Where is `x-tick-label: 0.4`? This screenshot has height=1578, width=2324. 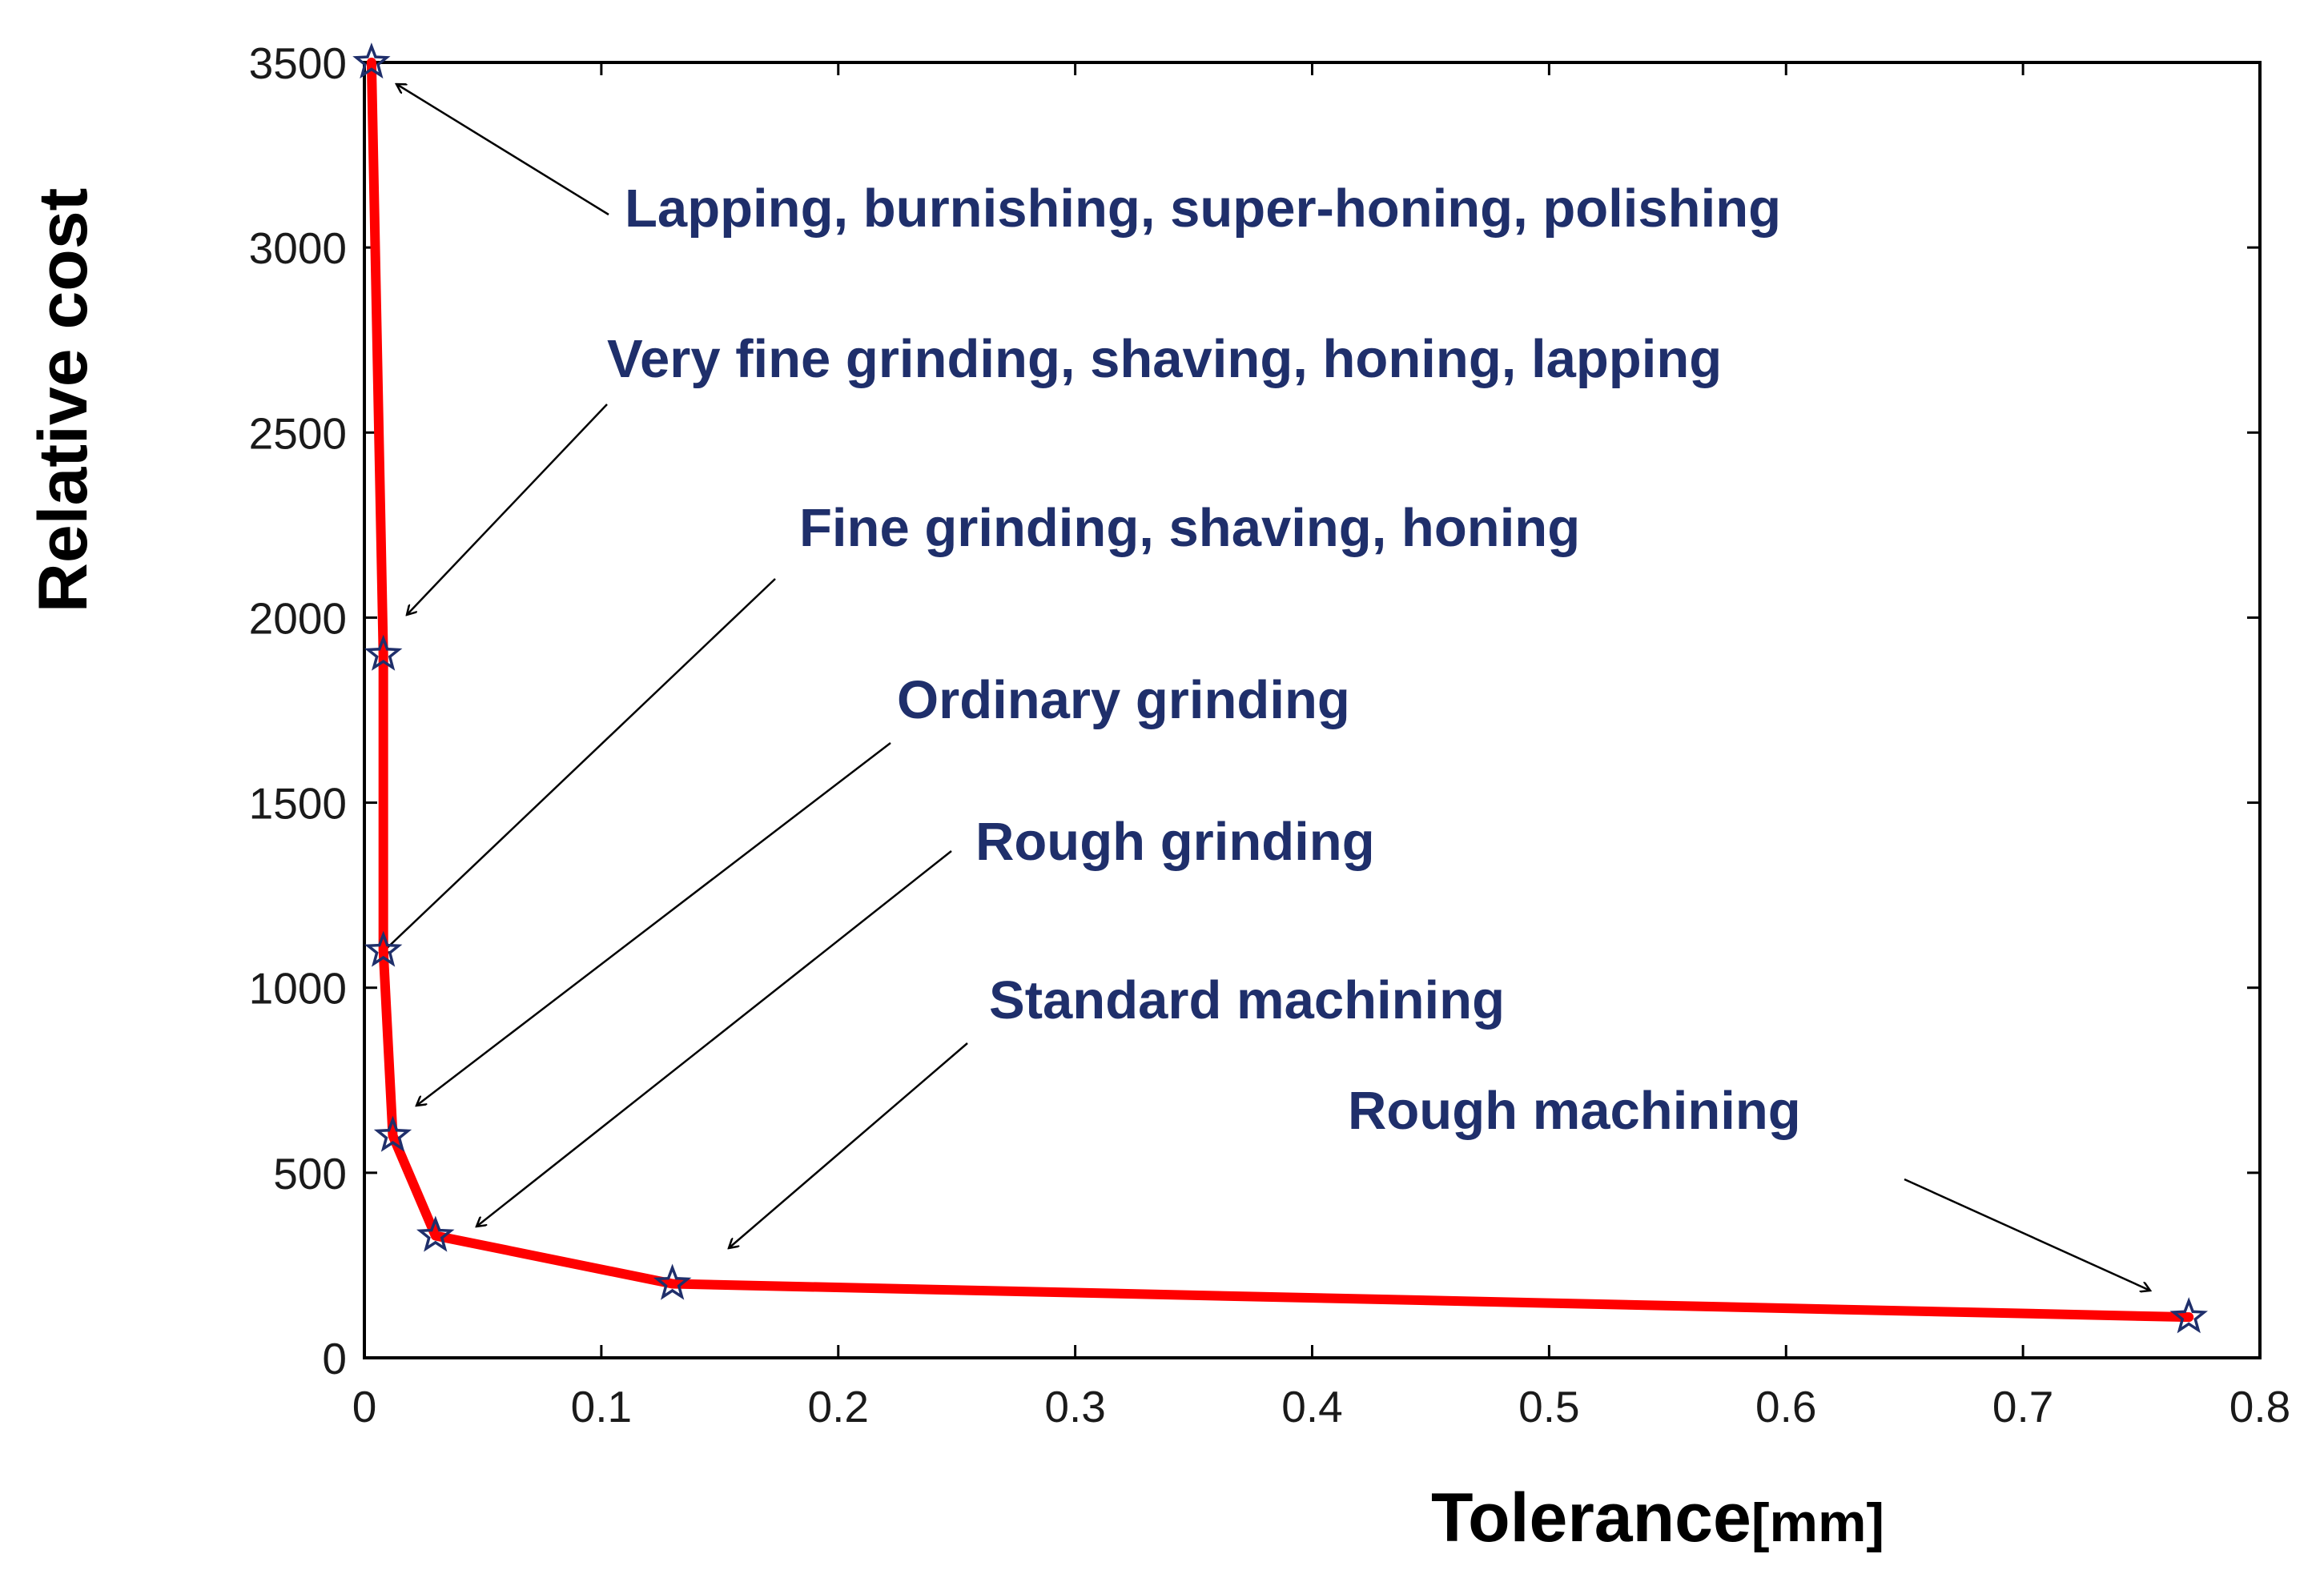
x-tick-label: 0.4 is located at coordinates (1311, 1406).